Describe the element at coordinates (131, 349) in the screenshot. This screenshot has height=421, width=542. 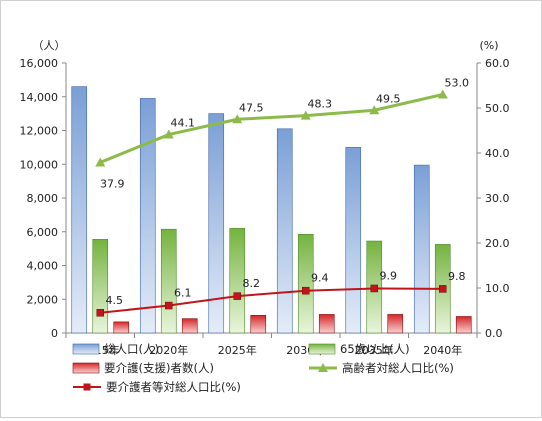
I see `legend-label: 総人口(人)` at that location.